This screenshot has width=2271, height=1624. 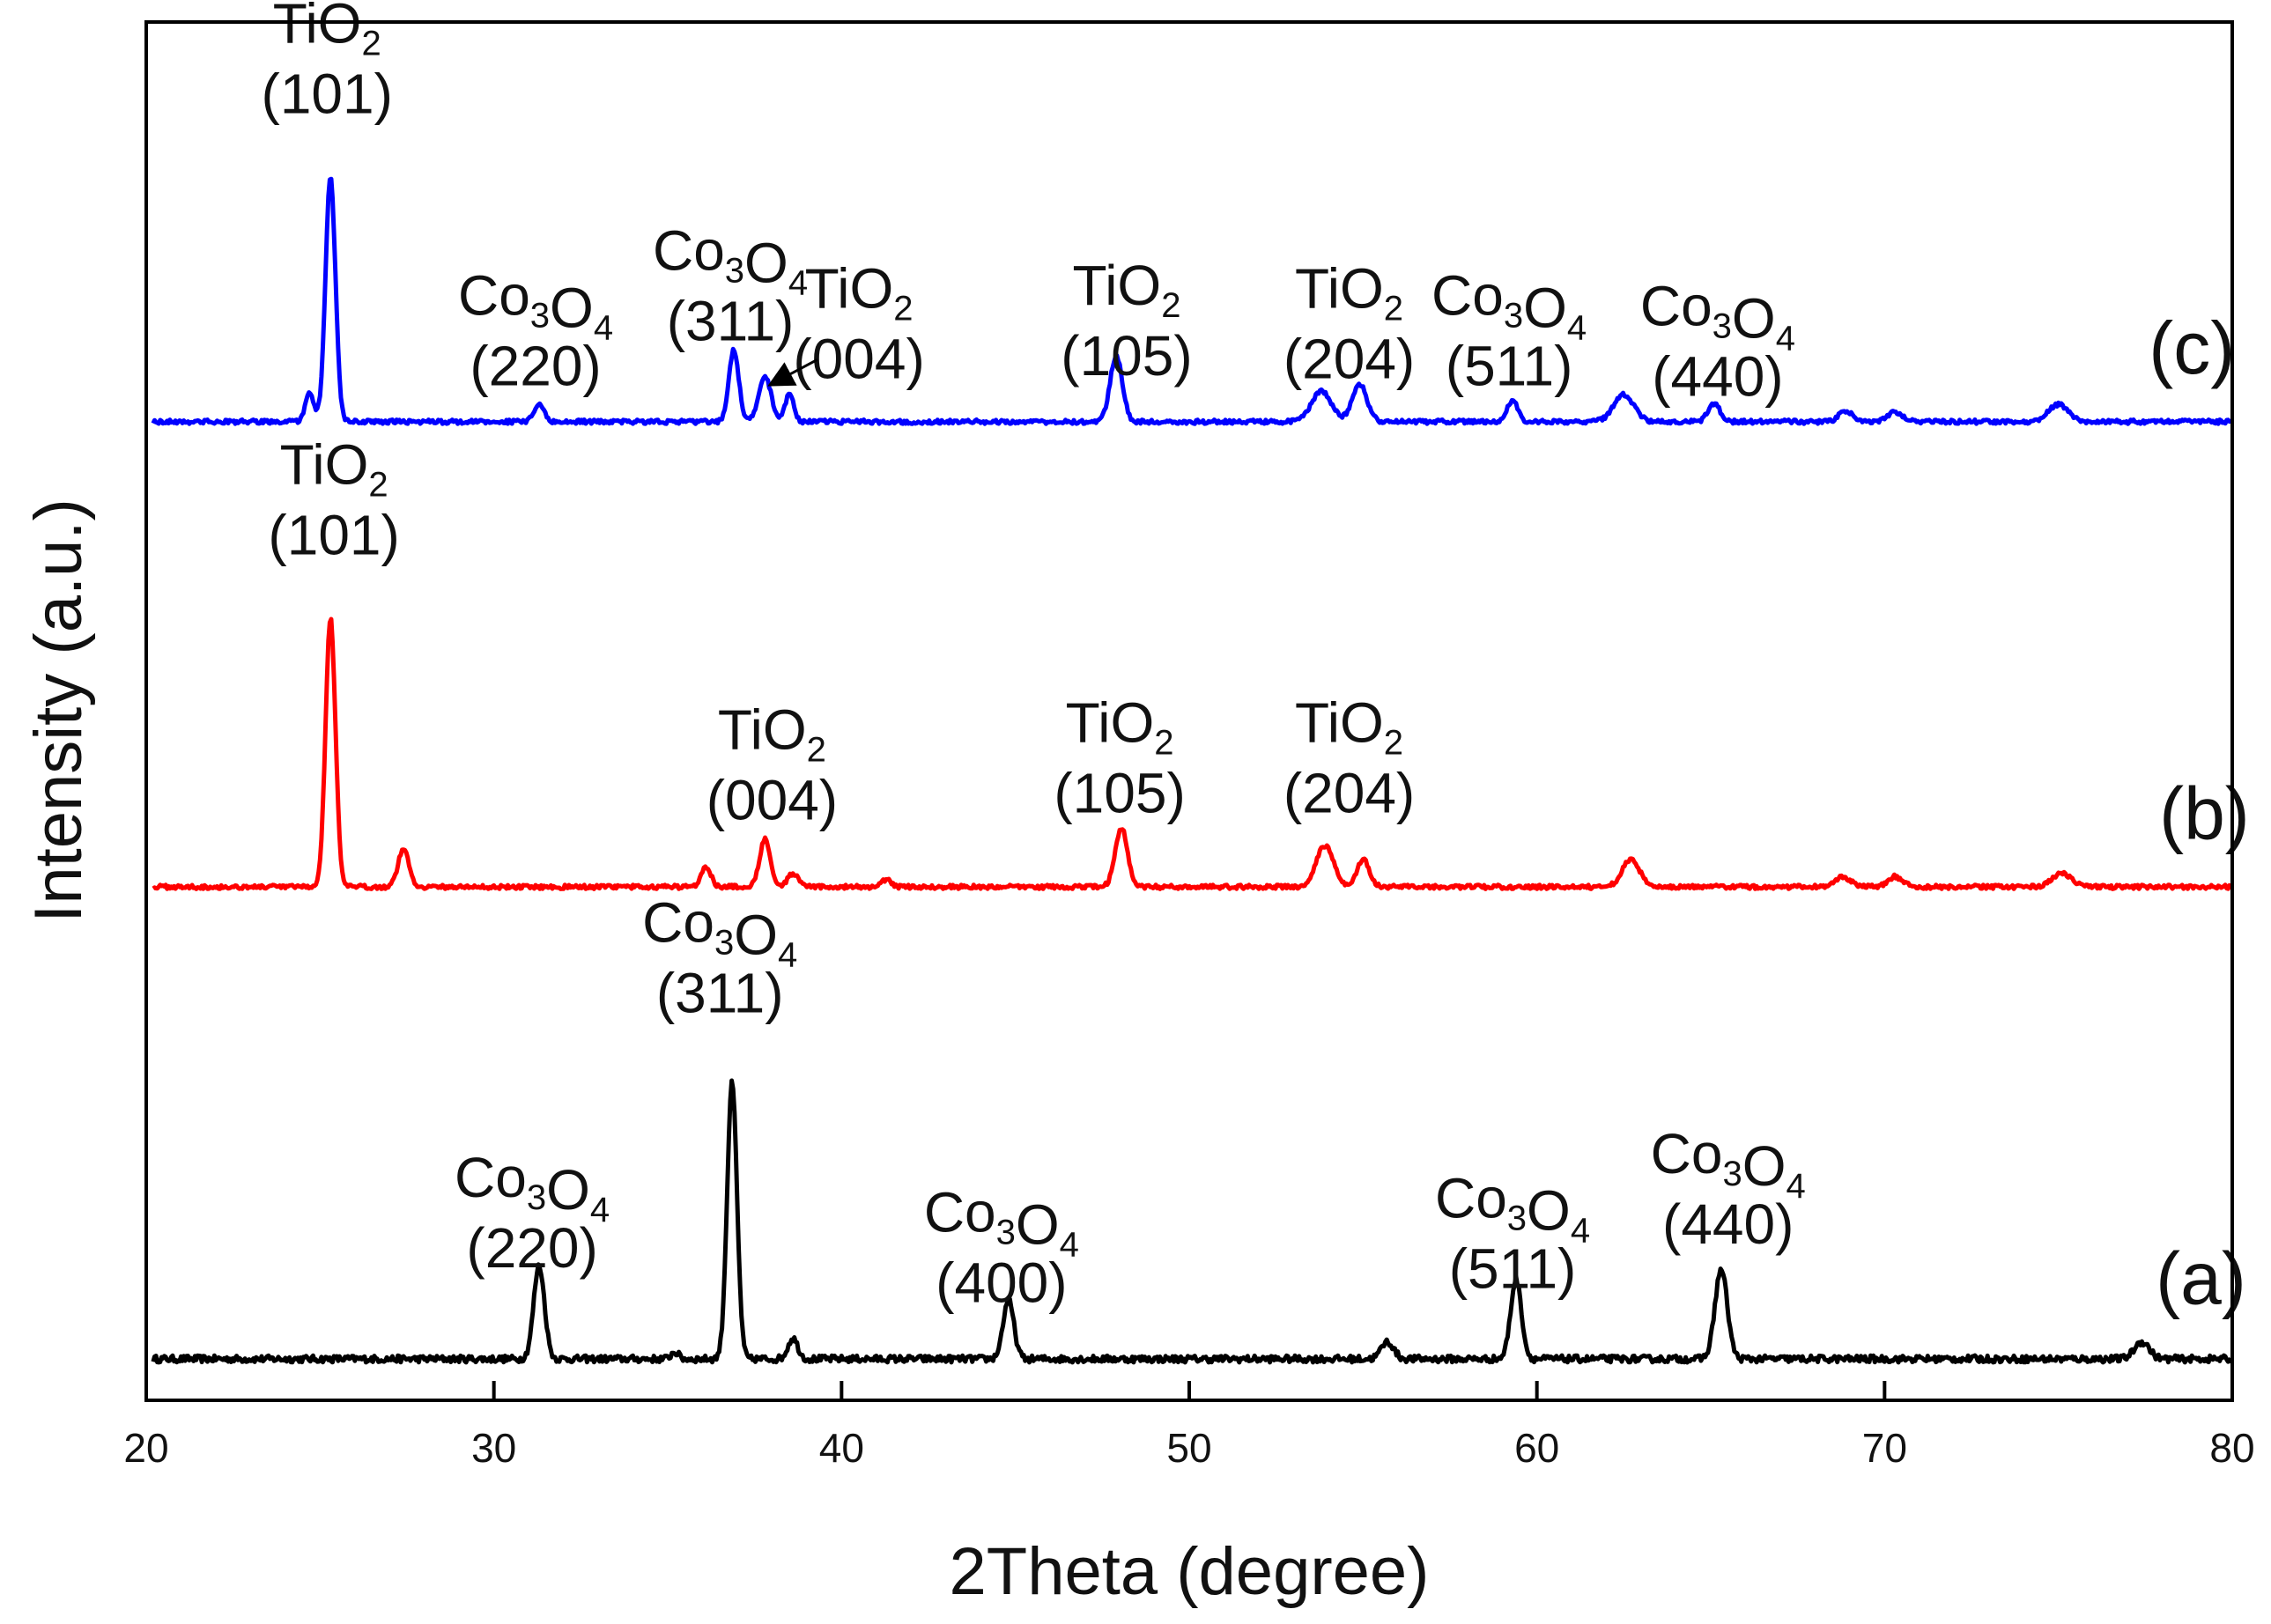 What do you see at coordinates (2232, 1448) in the screenshot?
I see `x-tick-label: 80` at bounding box center [2232, 1448].